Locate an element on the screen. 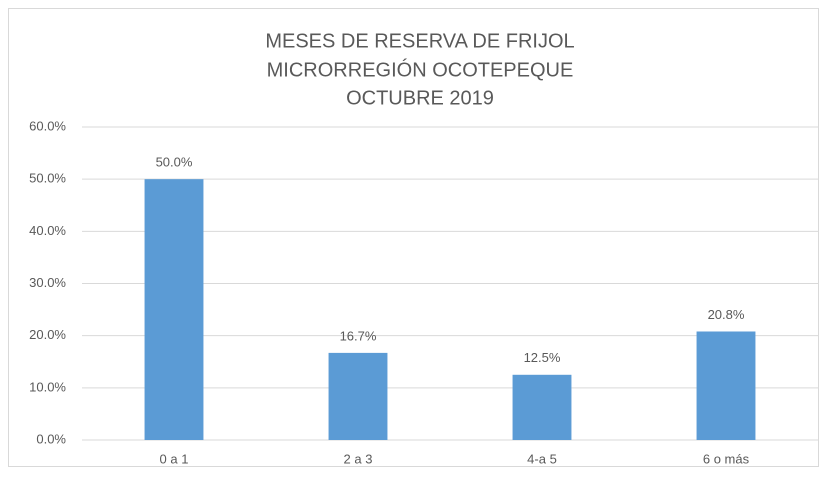 The width and height of the screenshot is (825, 479). chart-title: OCTUBRE 2019 is located at coordinates (420, 98).